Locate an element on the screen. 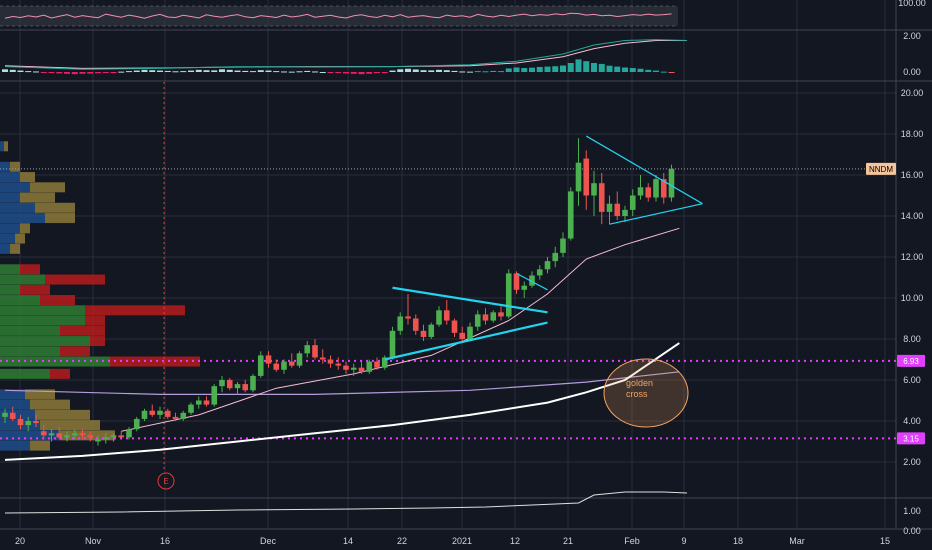 The image size is (932, 550). obv-tick-label: 0.00 is located at coordinates (912, 531).